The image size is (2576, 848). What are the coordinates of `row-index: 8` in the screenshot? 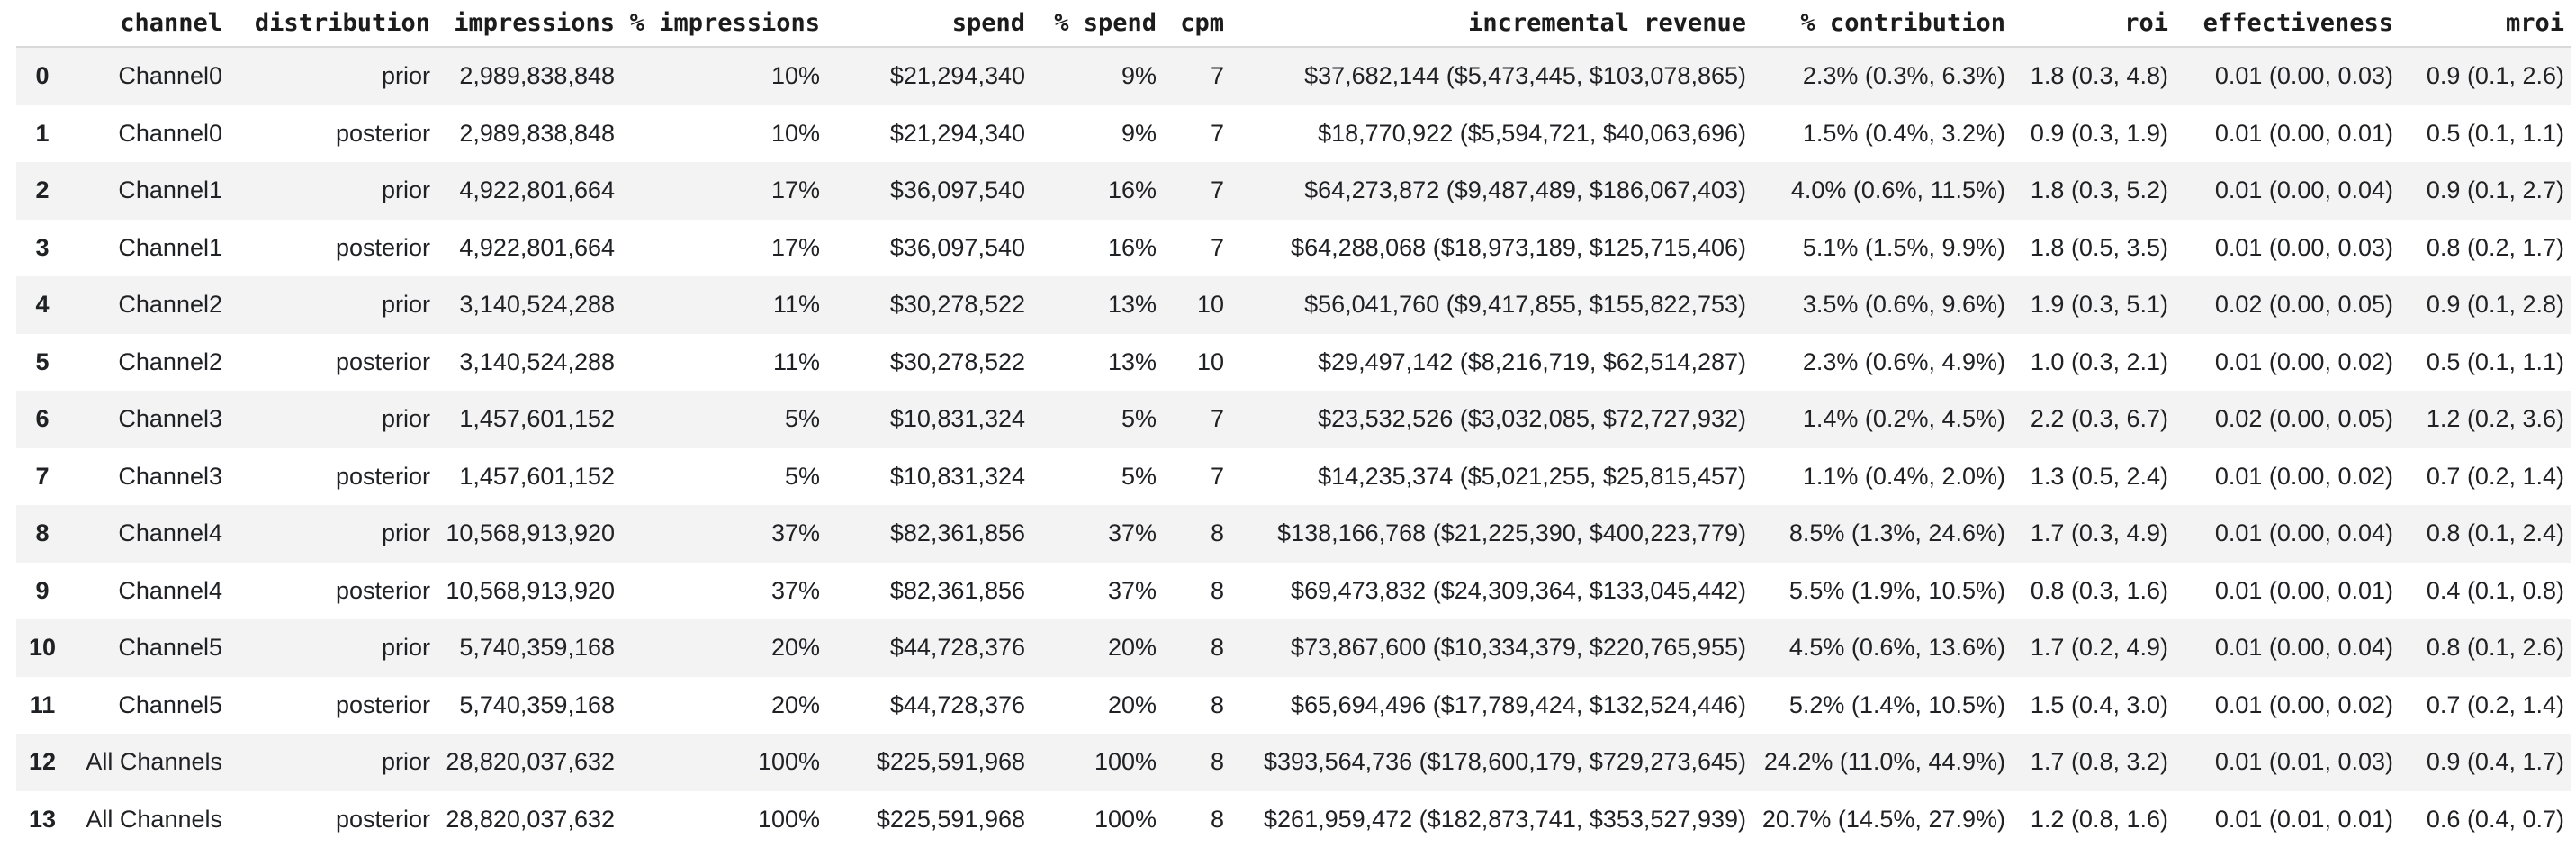 It's located at (42, 533).